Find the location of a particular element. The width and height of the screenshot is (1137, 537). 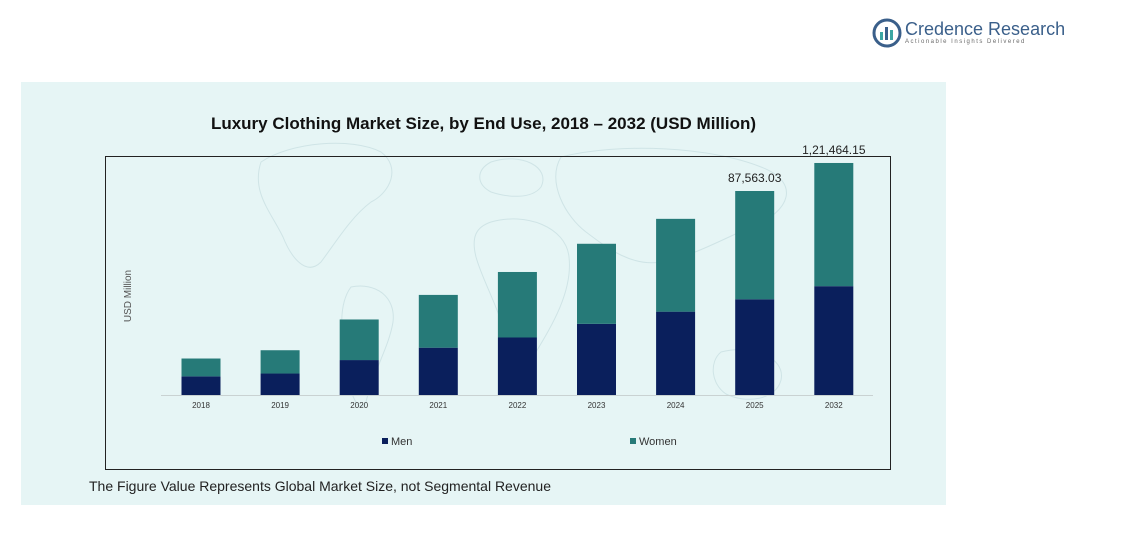

bar-men-2024 is located at coordinates (676, 353).